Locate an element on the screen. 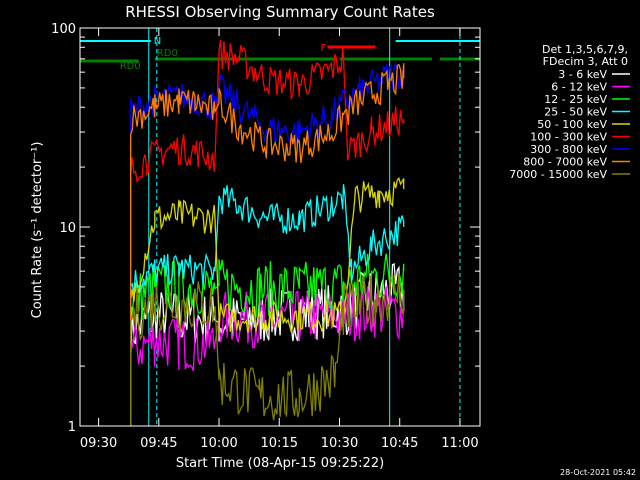 The width and height of the screenshot is (640, 480). legend-label: 3 - 6 keV is located at coordinates (582, 74).